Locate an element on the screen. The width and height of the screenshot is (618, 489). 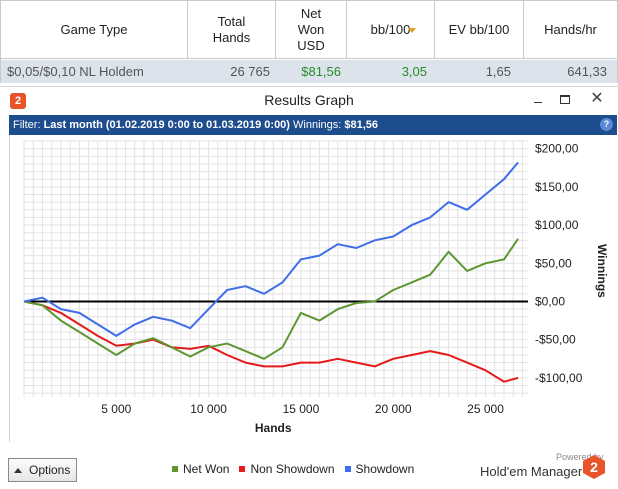
chart-legend: Net Won Non Showdown Showdown is located at coordinates (293, 469).